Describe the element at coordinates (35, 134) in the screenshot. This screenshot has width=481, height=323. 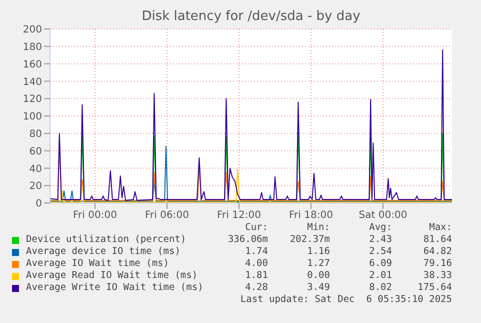
I see `y-tick-label: 80` at that location.